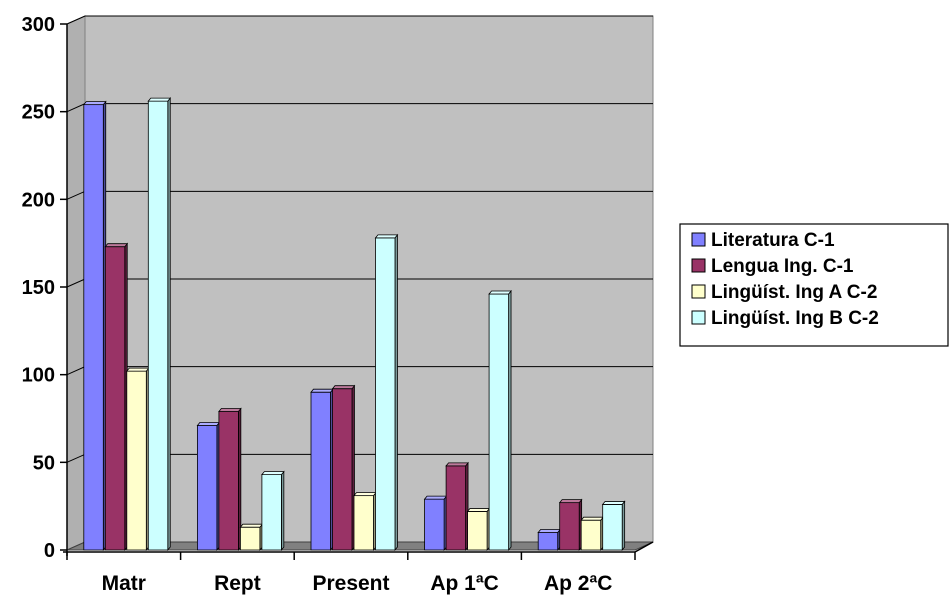 The height and width of the screenshot is (600, 950). Describe the element at coordinates (38, 200) in the screenshot. I see `y-tick-label: 200` at that location.